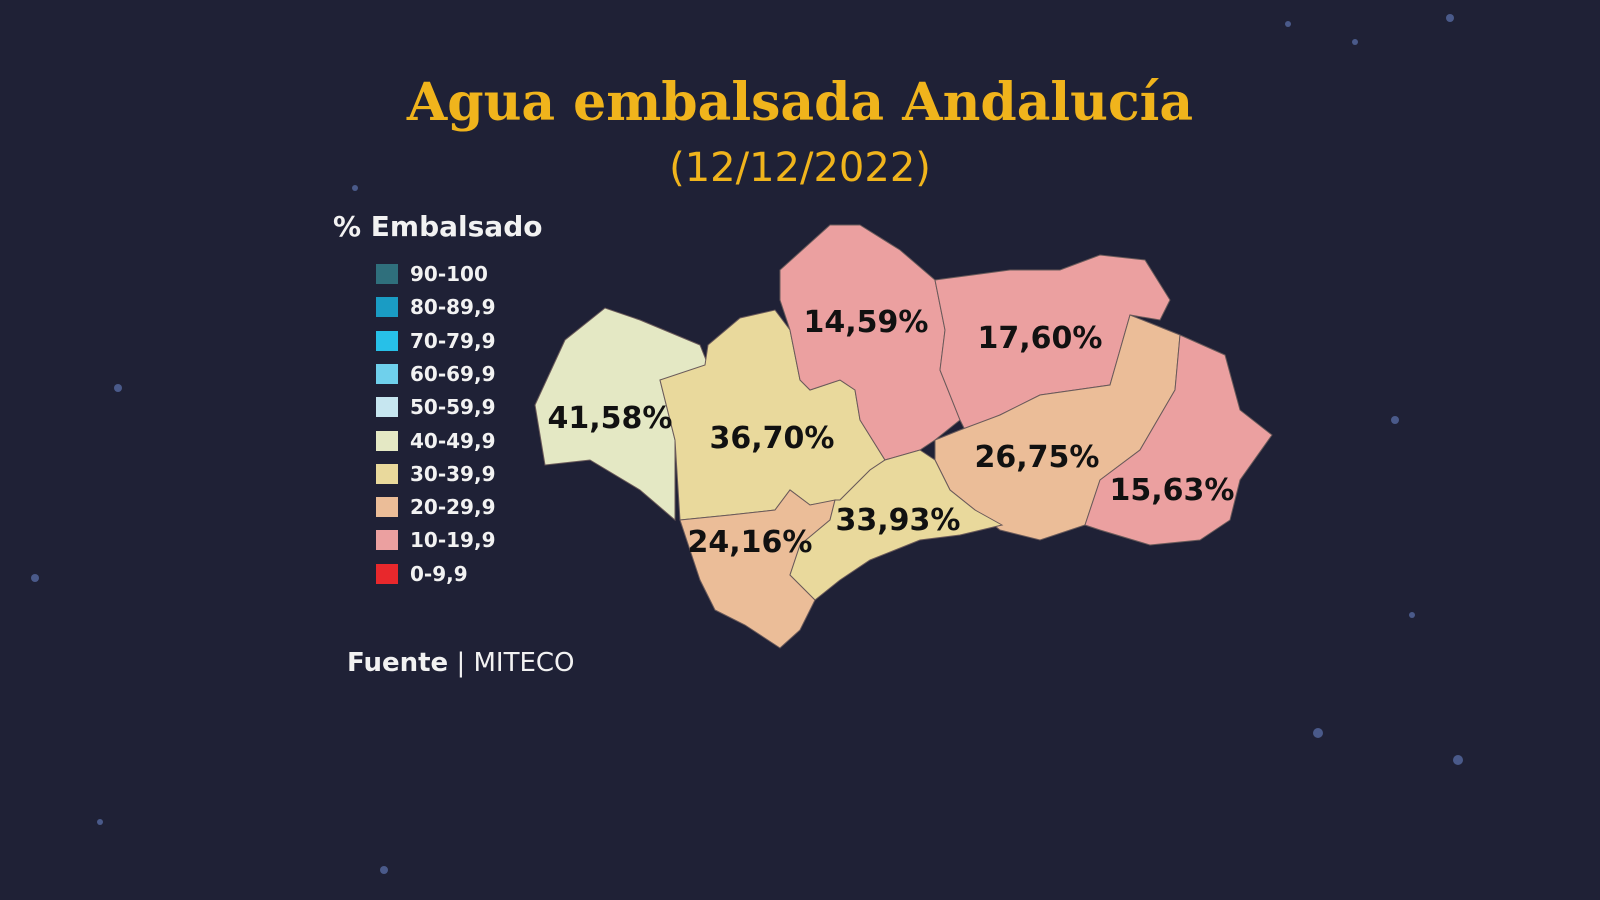 The height and width of the screenshot is (900, 1600). What do you see at coordinates (772, 438) in the screenshot?
I see `province-value-label: 36,70%` at bounding box center [772, 438].